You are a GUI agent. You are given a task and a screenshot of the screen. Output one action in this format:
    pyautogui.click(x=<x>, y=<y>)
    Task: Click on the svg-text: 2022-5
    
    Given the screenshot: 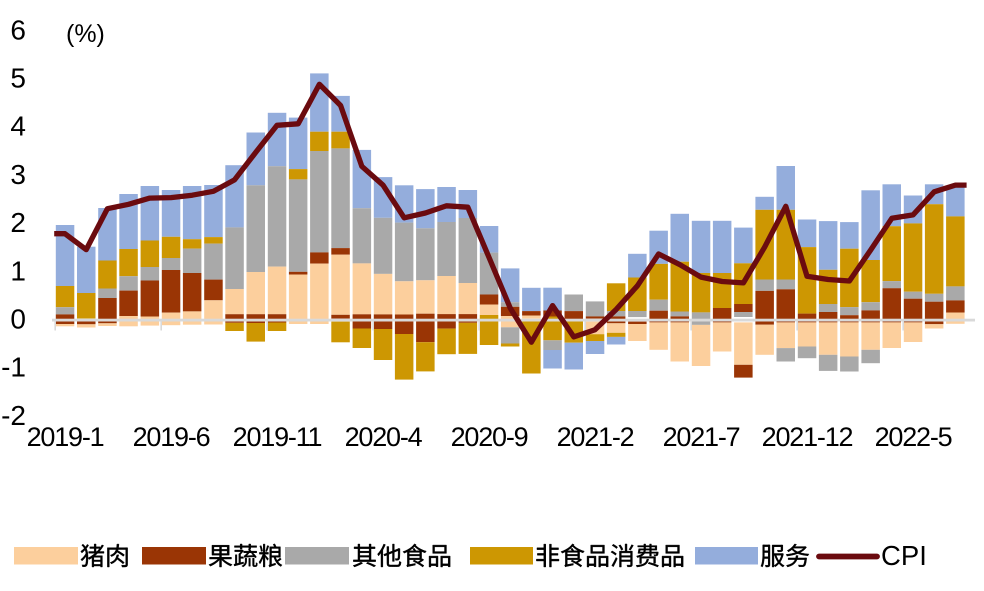 What is the action you would take?
    pyautogui.click(x=913, y=437)
    